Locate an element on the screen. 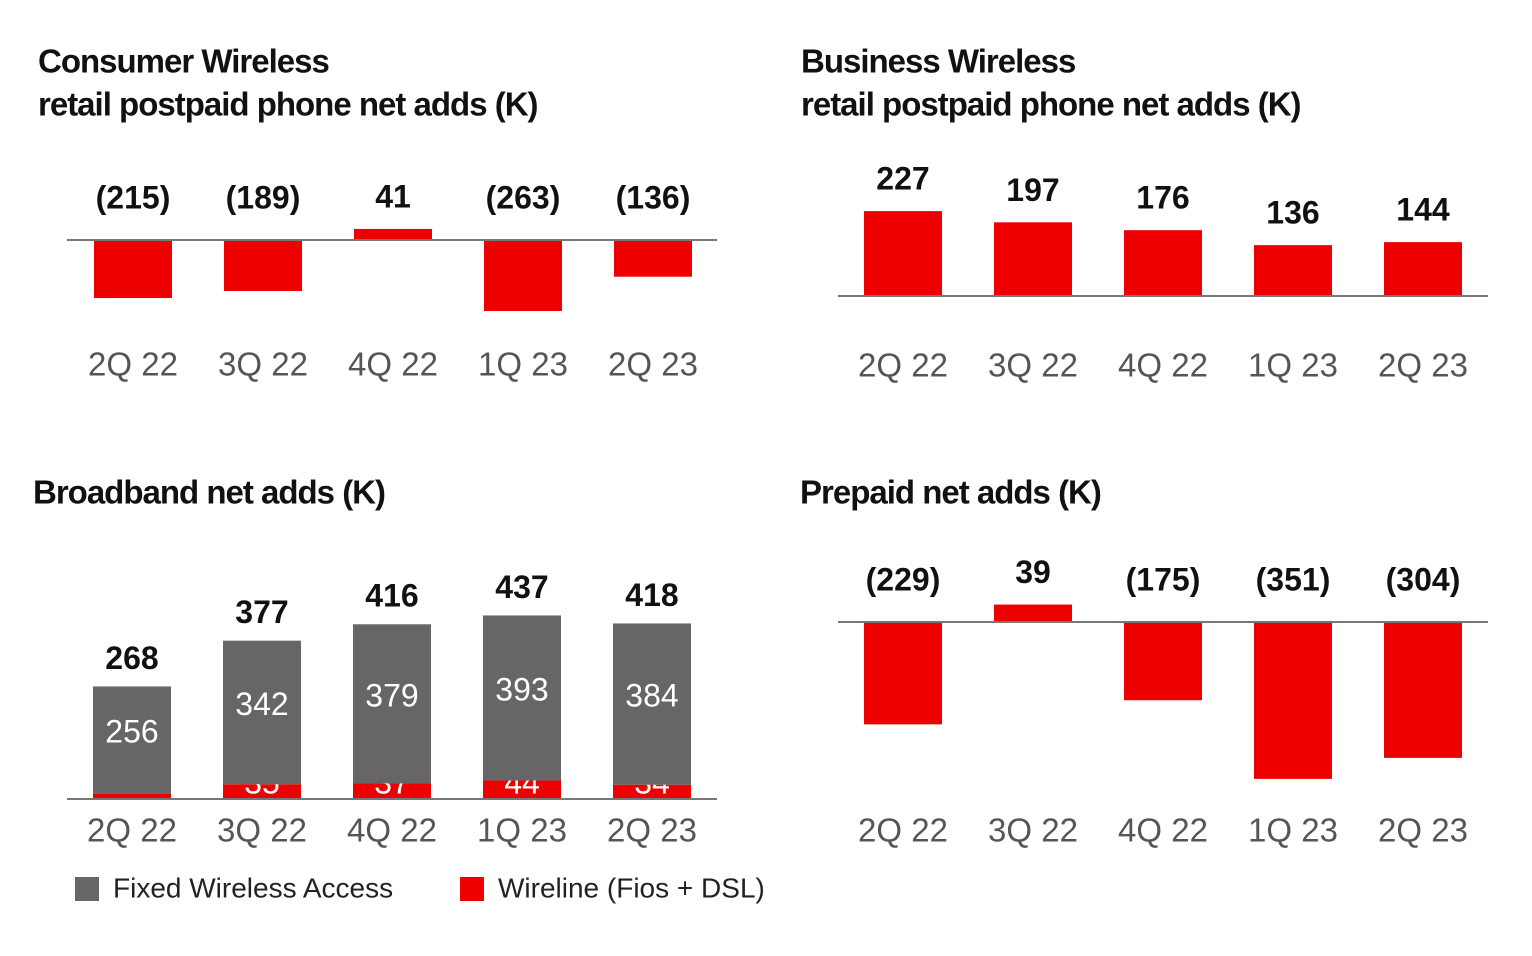 The width and height of the screenshot is (1532, 956). segment-label: 379 is located at coordinates (391, 695).